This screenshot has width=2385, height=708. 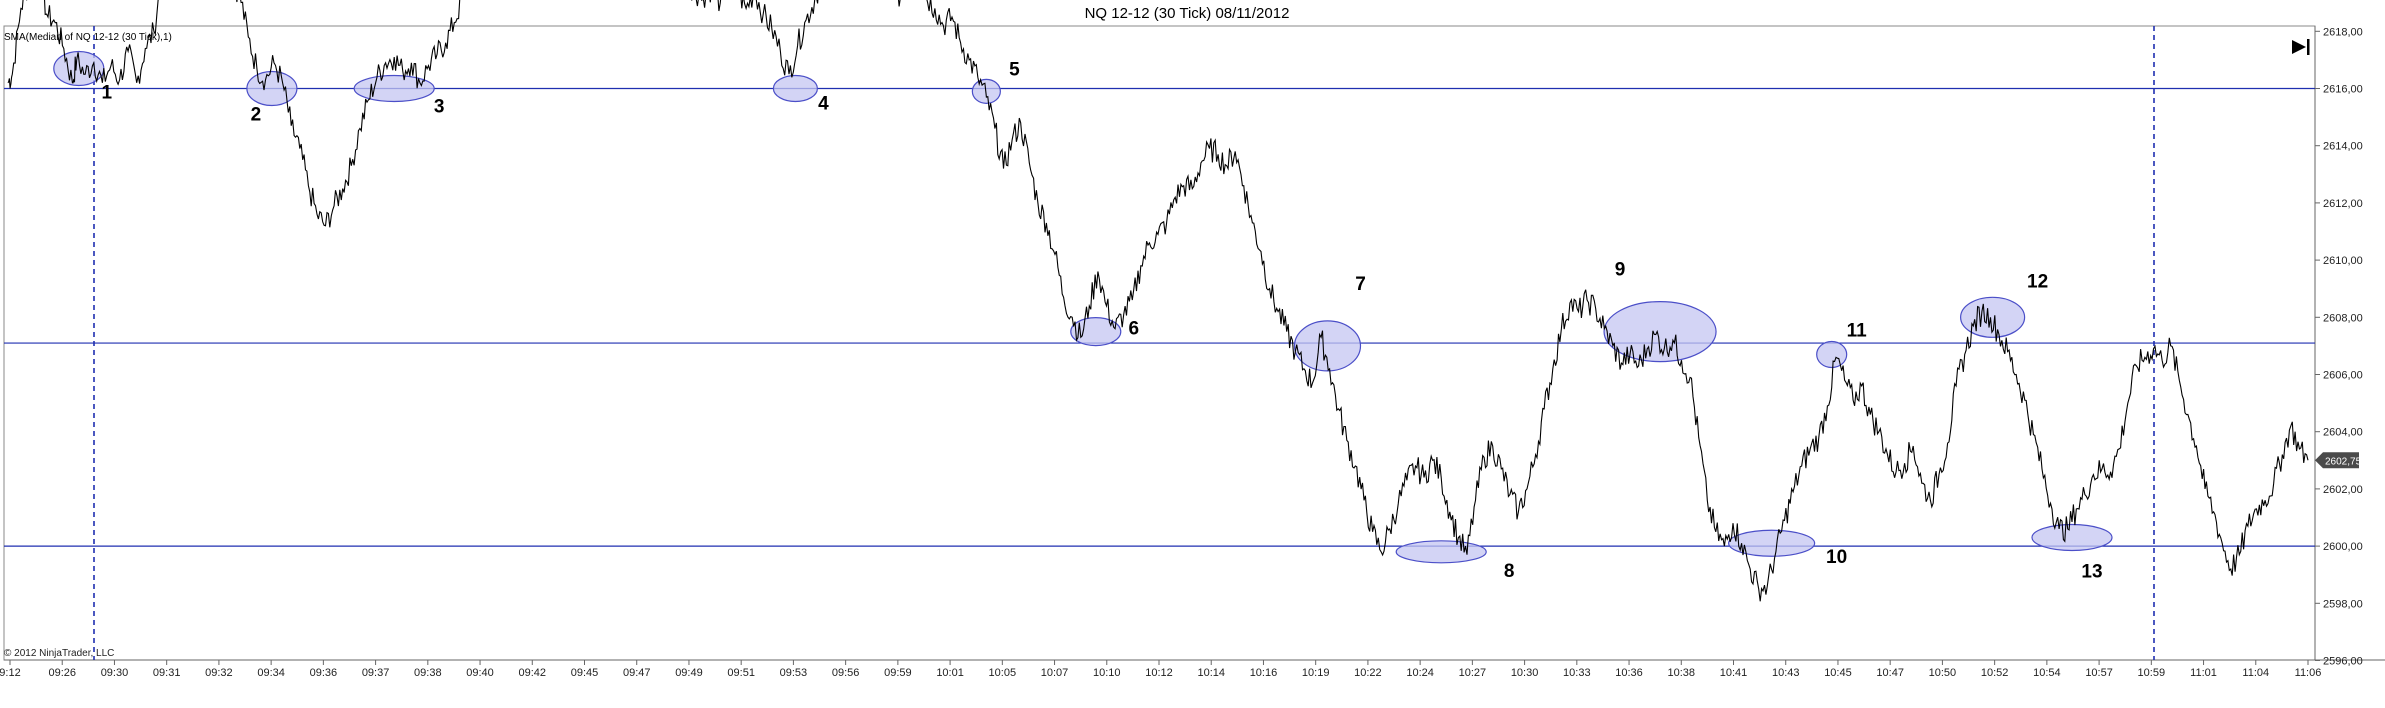 I want to click on annotation-label-7: 7, so click(x=1360, y=284).